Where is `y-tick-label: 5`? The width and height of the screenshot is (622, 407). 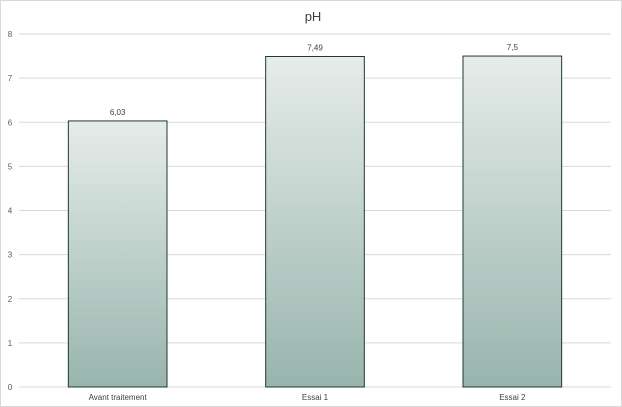 y-tick-label: 5 is located at coordinates (10, 166).